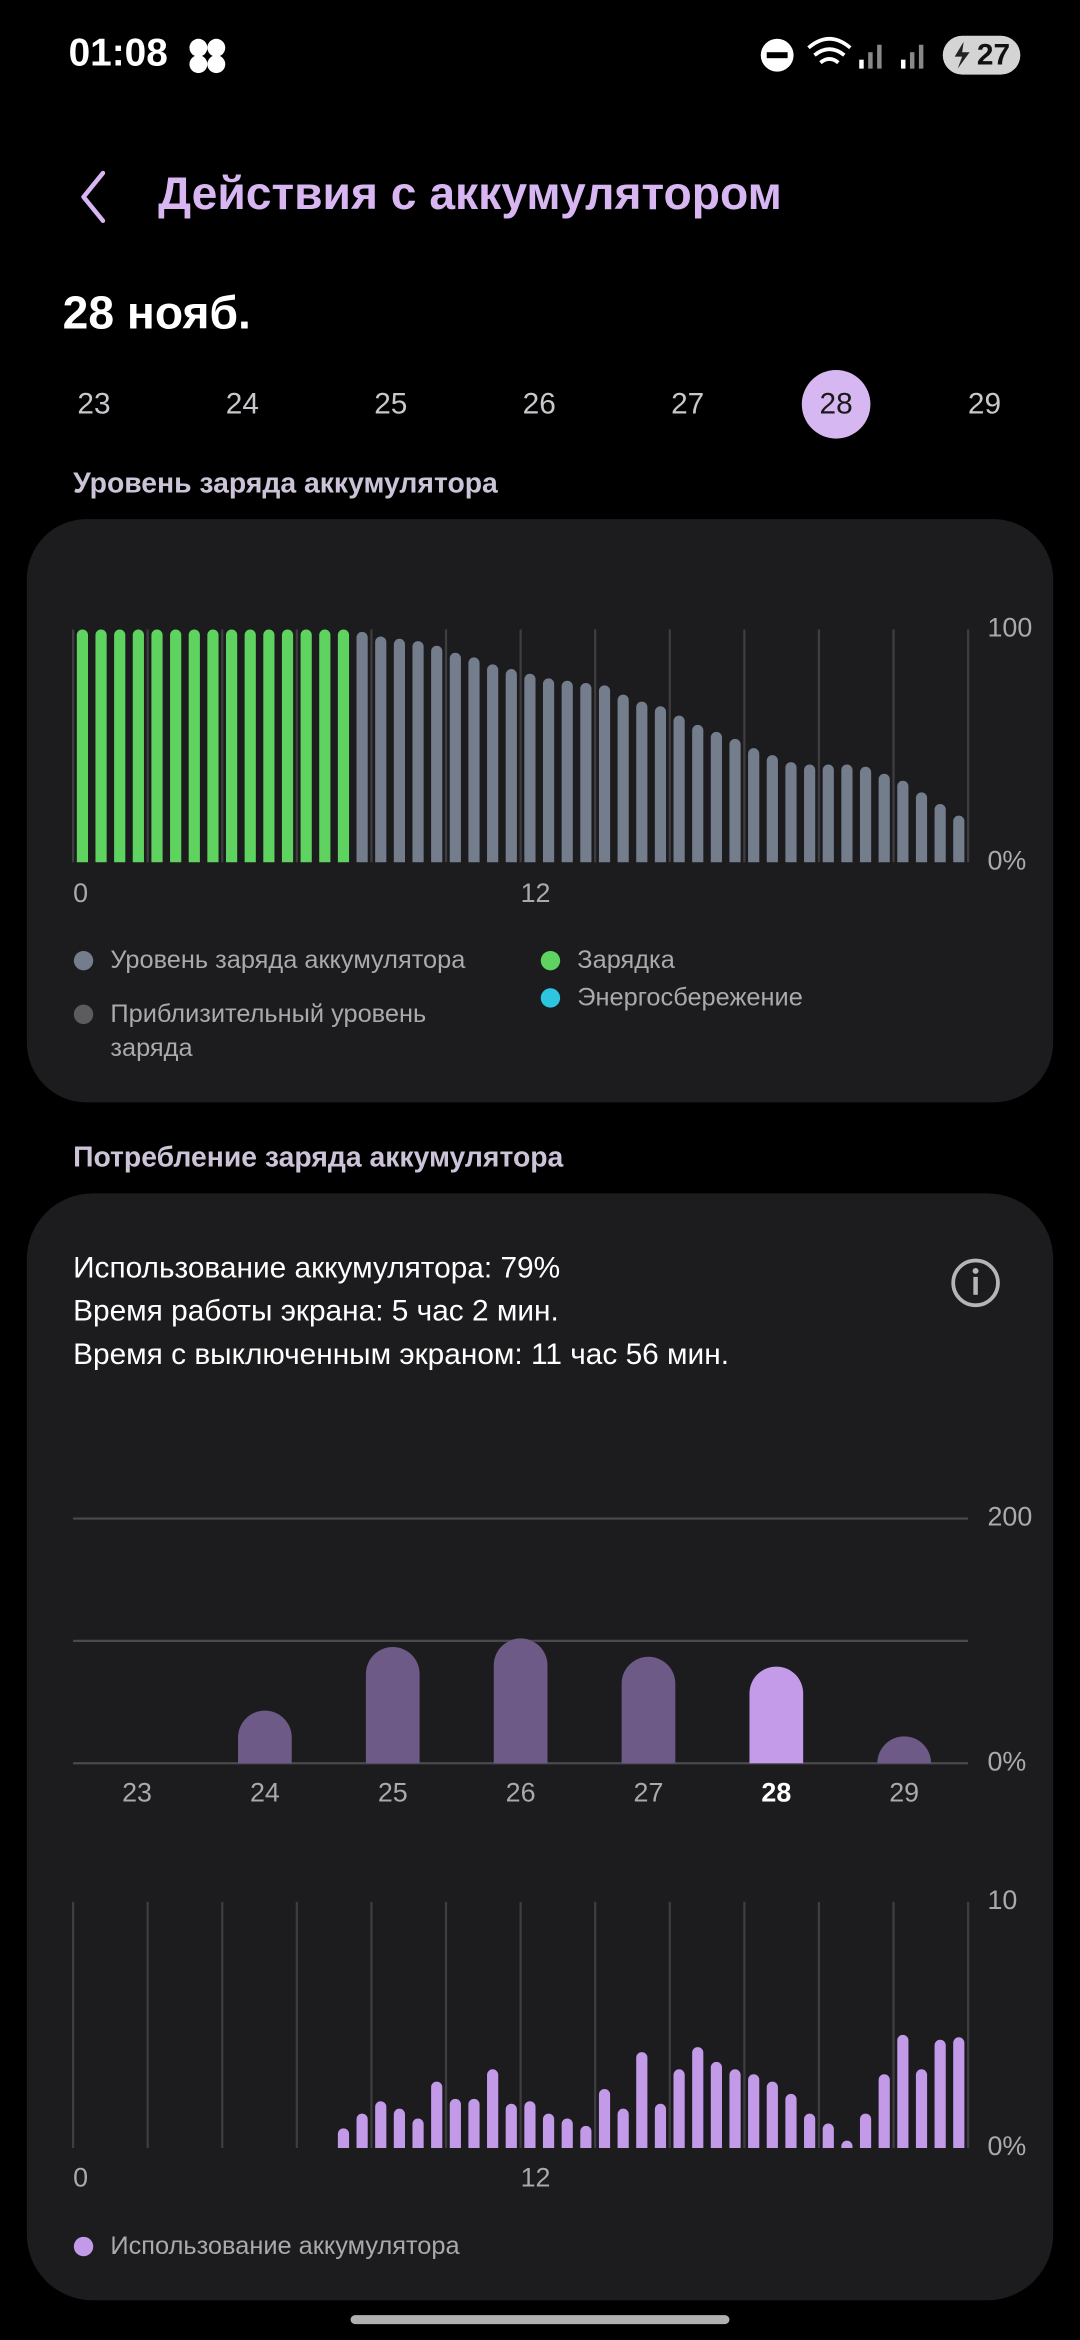 Image resolution: width=1080 pixels, height=2340 pixels. Describe the element at coordinates (626, 960) in the screenshot. I see `legend-text: Зарядка` at that location.